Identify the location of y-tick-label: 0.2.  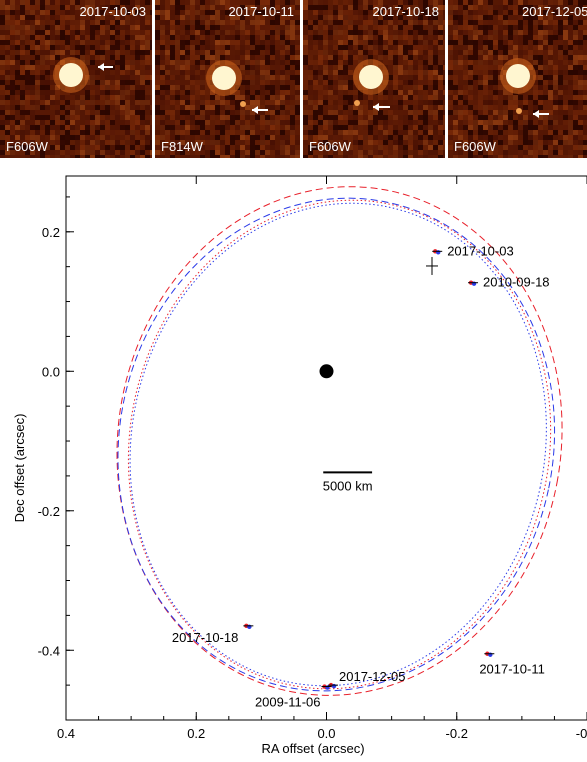
(51, 232).